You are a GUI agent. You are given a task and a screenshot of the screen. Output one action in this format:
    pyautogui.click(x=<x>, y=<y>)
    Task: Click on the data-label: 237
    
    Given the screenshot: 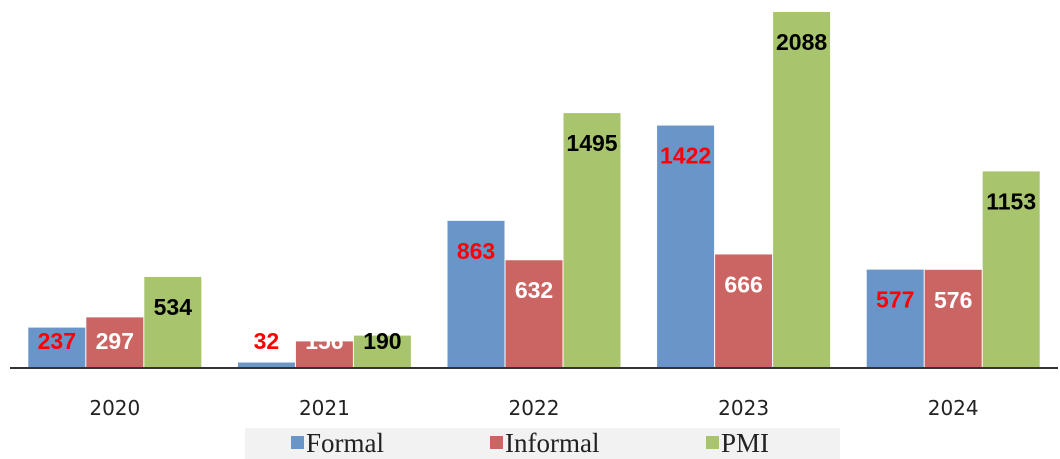 What is the action you would take?
    pyautogui.click(x=57, y=341)
    